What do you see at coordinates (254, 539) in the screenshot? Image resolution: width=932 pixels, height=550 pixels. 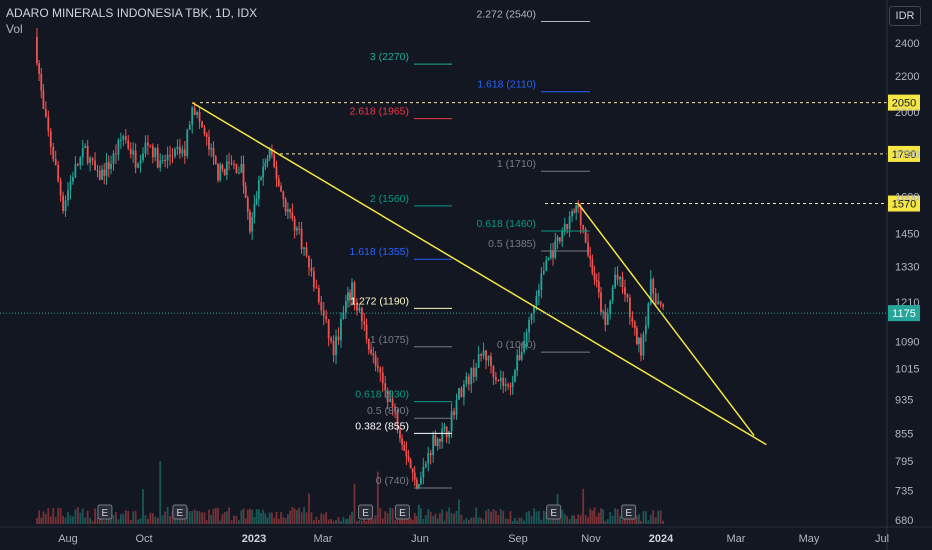 I see `time-tick-label: 2023` at bounding box center [254, 539].